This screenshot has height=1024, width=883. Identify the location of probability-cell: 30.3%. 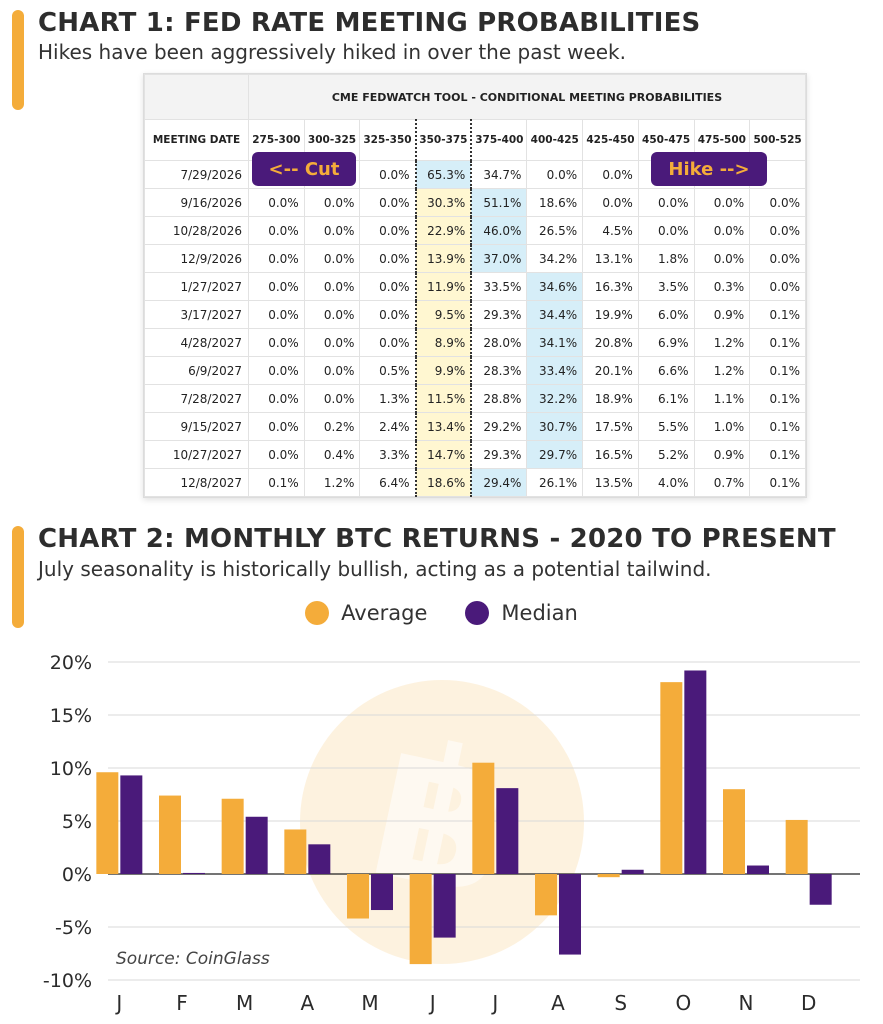
(443, 202).